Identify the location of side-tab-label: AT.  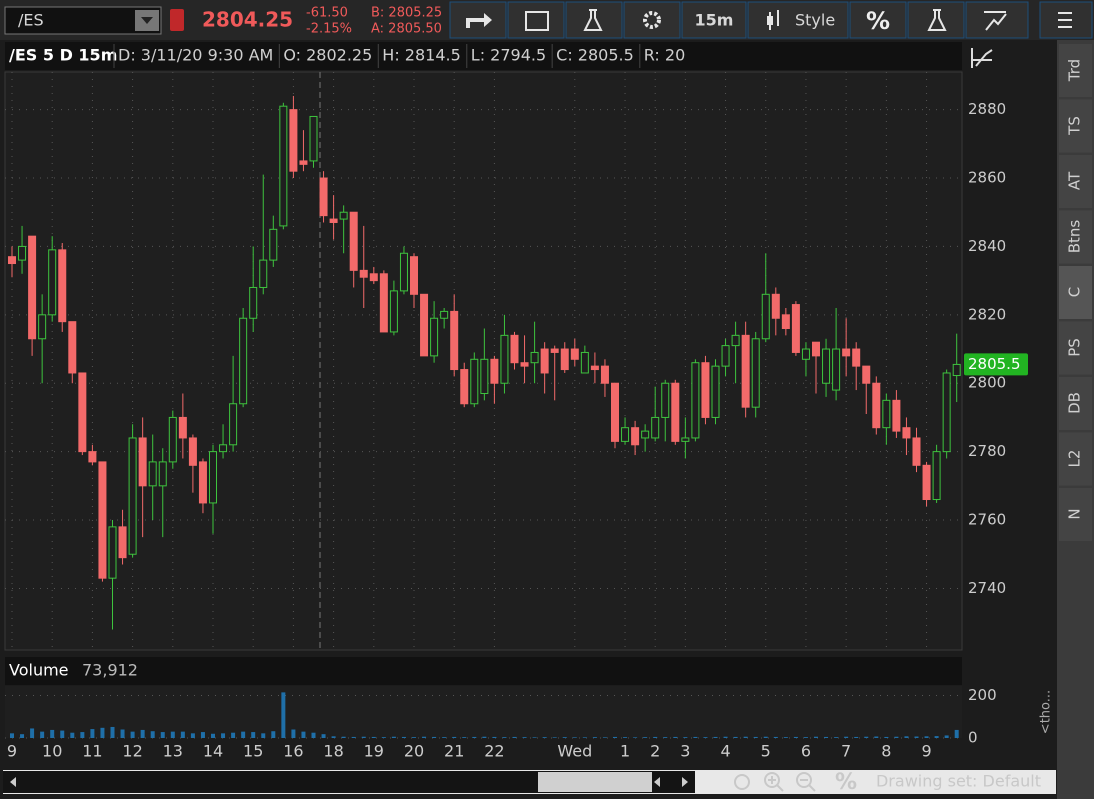
(1075, 180).